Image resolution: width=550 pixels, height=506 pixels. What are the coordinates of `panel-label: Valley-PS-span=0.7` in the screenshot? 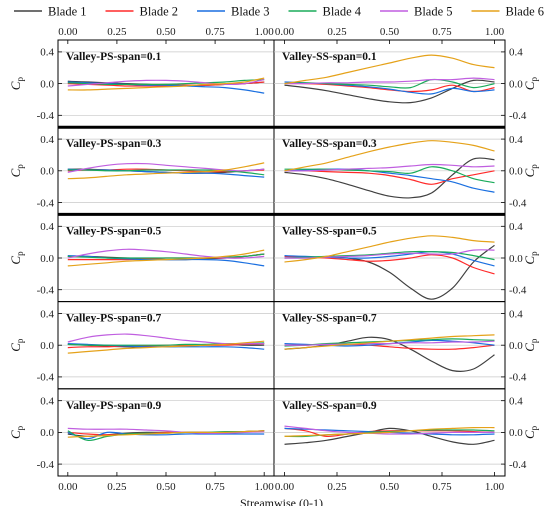 It's located at (114, 319).